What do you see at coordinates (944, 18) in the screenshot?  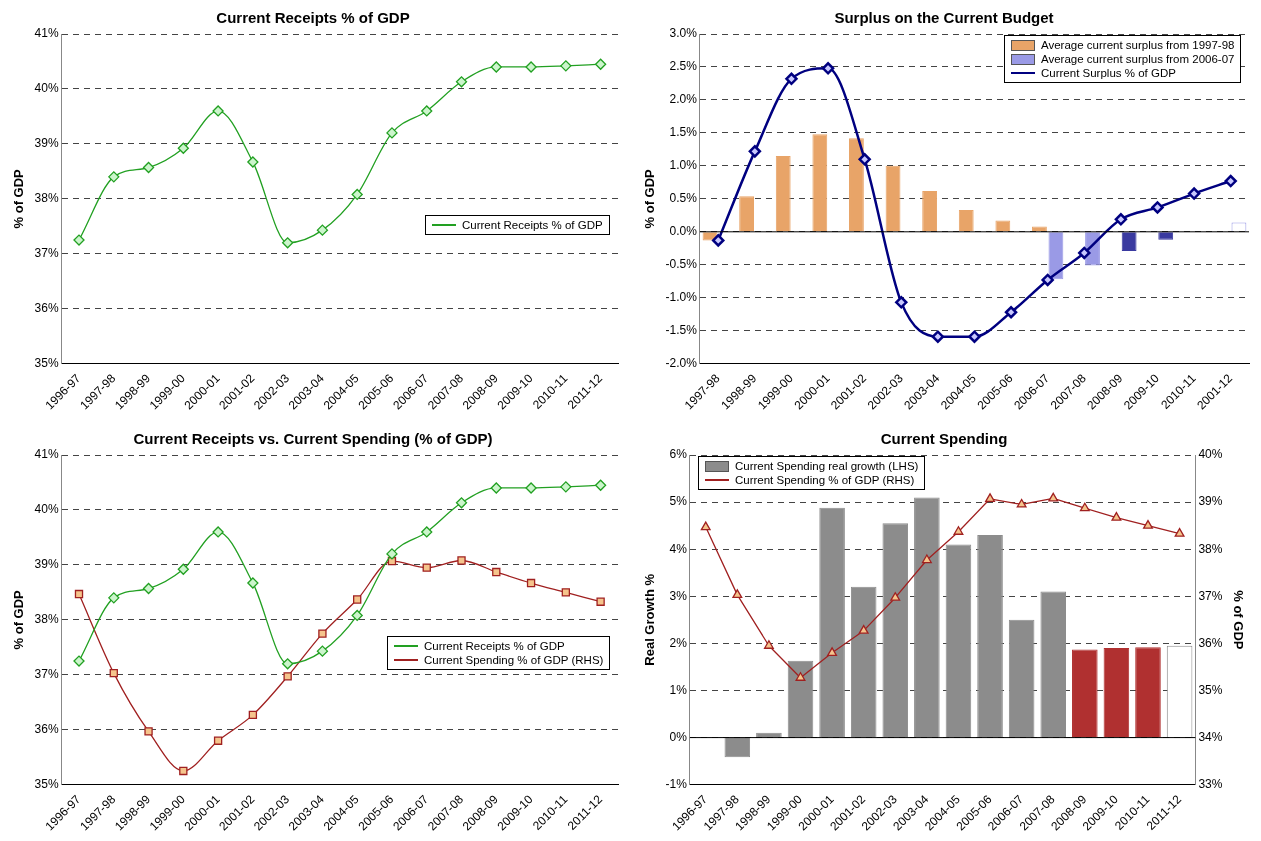 I see `chart-title: Surplus on the Current Budget` at bounding box center [944, 18].